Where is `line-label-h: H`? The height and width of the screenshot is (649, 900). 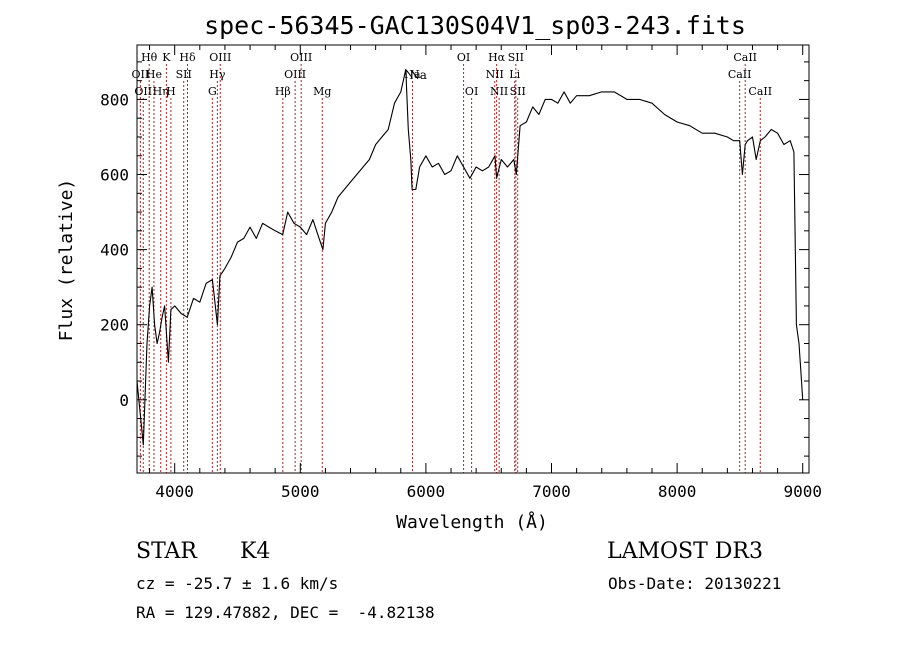
line-label-h: H is located at coordinates (171, 91).